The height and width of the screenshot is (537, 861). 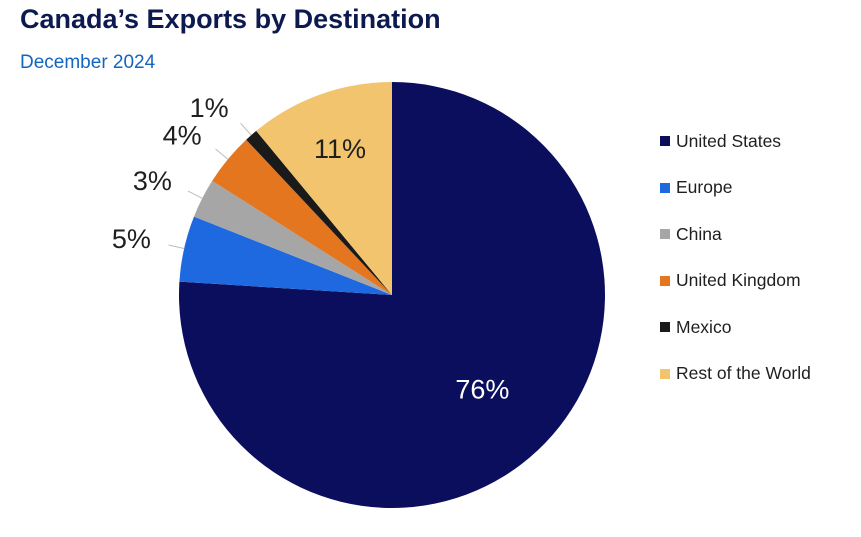 I want to click on slice-label-mexico: 1%, so click(x=209, y=108).